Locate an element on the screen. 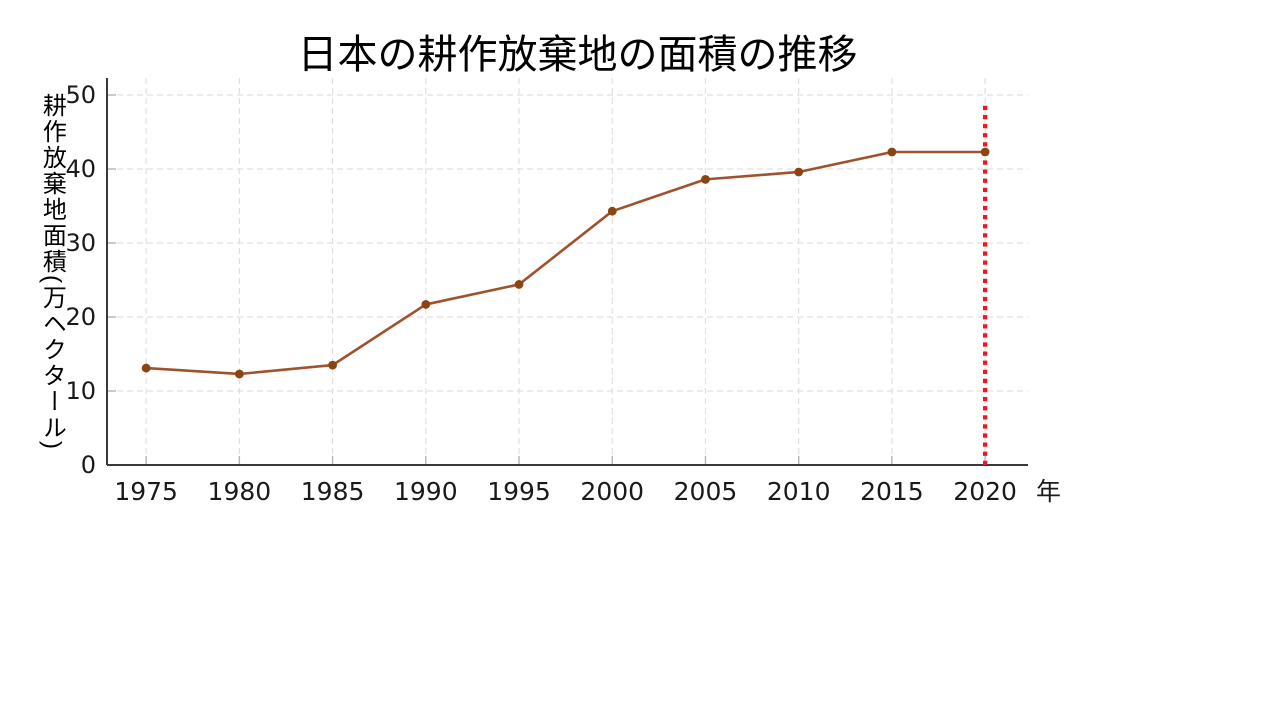 The width and height of the screenshot is (1280, 720). x-tick-label: 1985 is located at coordinates (333, 491).